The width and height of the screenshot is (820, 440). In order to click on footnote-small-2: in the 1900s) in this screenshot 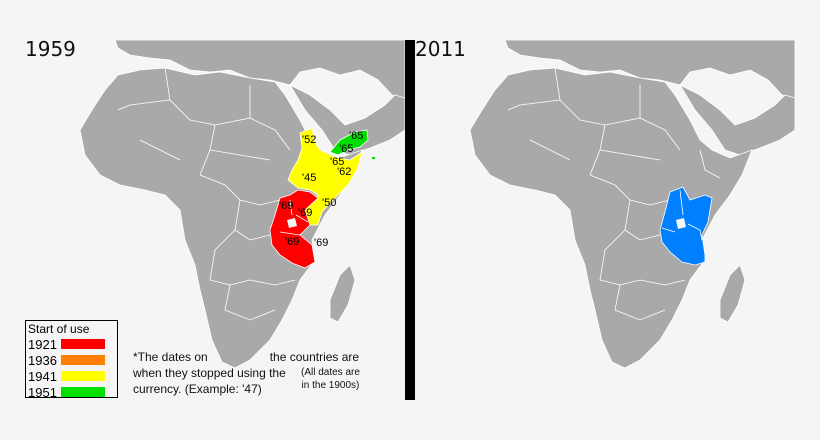, I will do `click(330, 385)`.